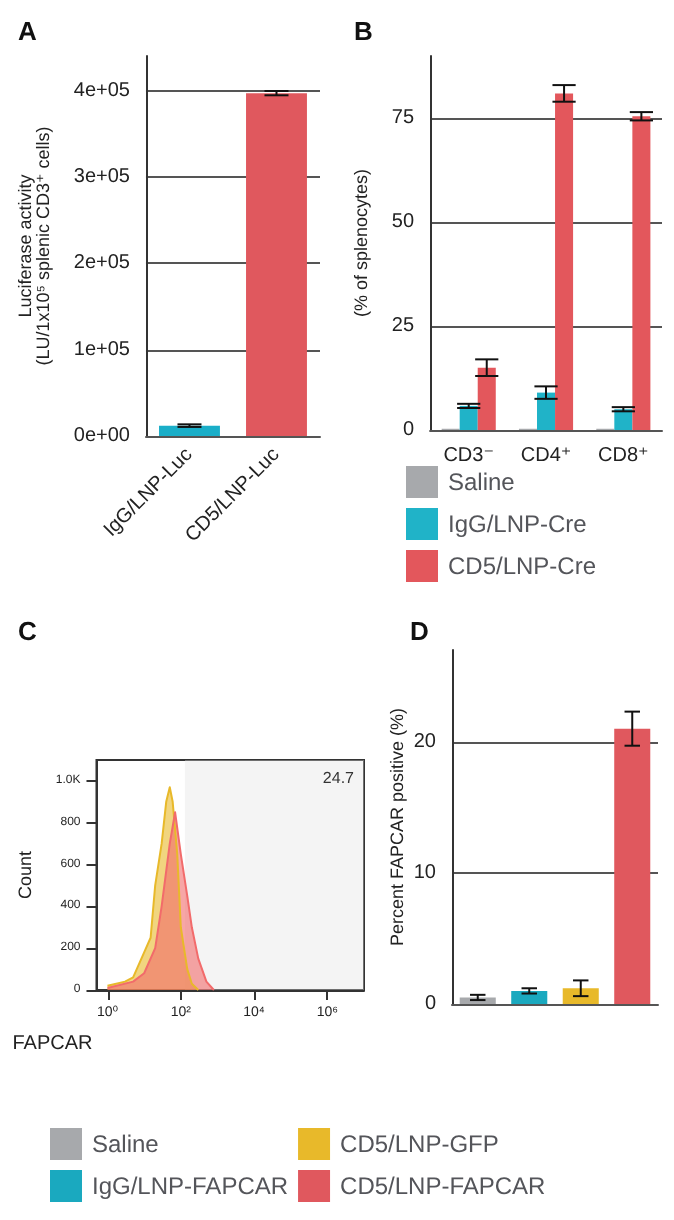  Describe the element at coordinates (419, 631) in the screenshot. I see `chart-title: D` at that location.